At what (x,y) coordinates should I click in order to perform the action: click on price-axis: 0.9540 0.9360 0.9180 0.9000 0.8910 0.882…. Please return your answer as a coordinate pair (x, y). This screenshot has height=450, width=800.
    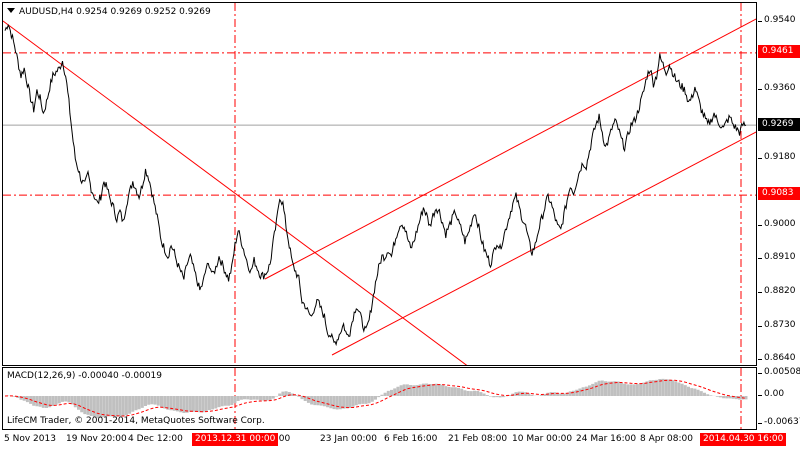
    Looking at the image, I should click on (779, 184).